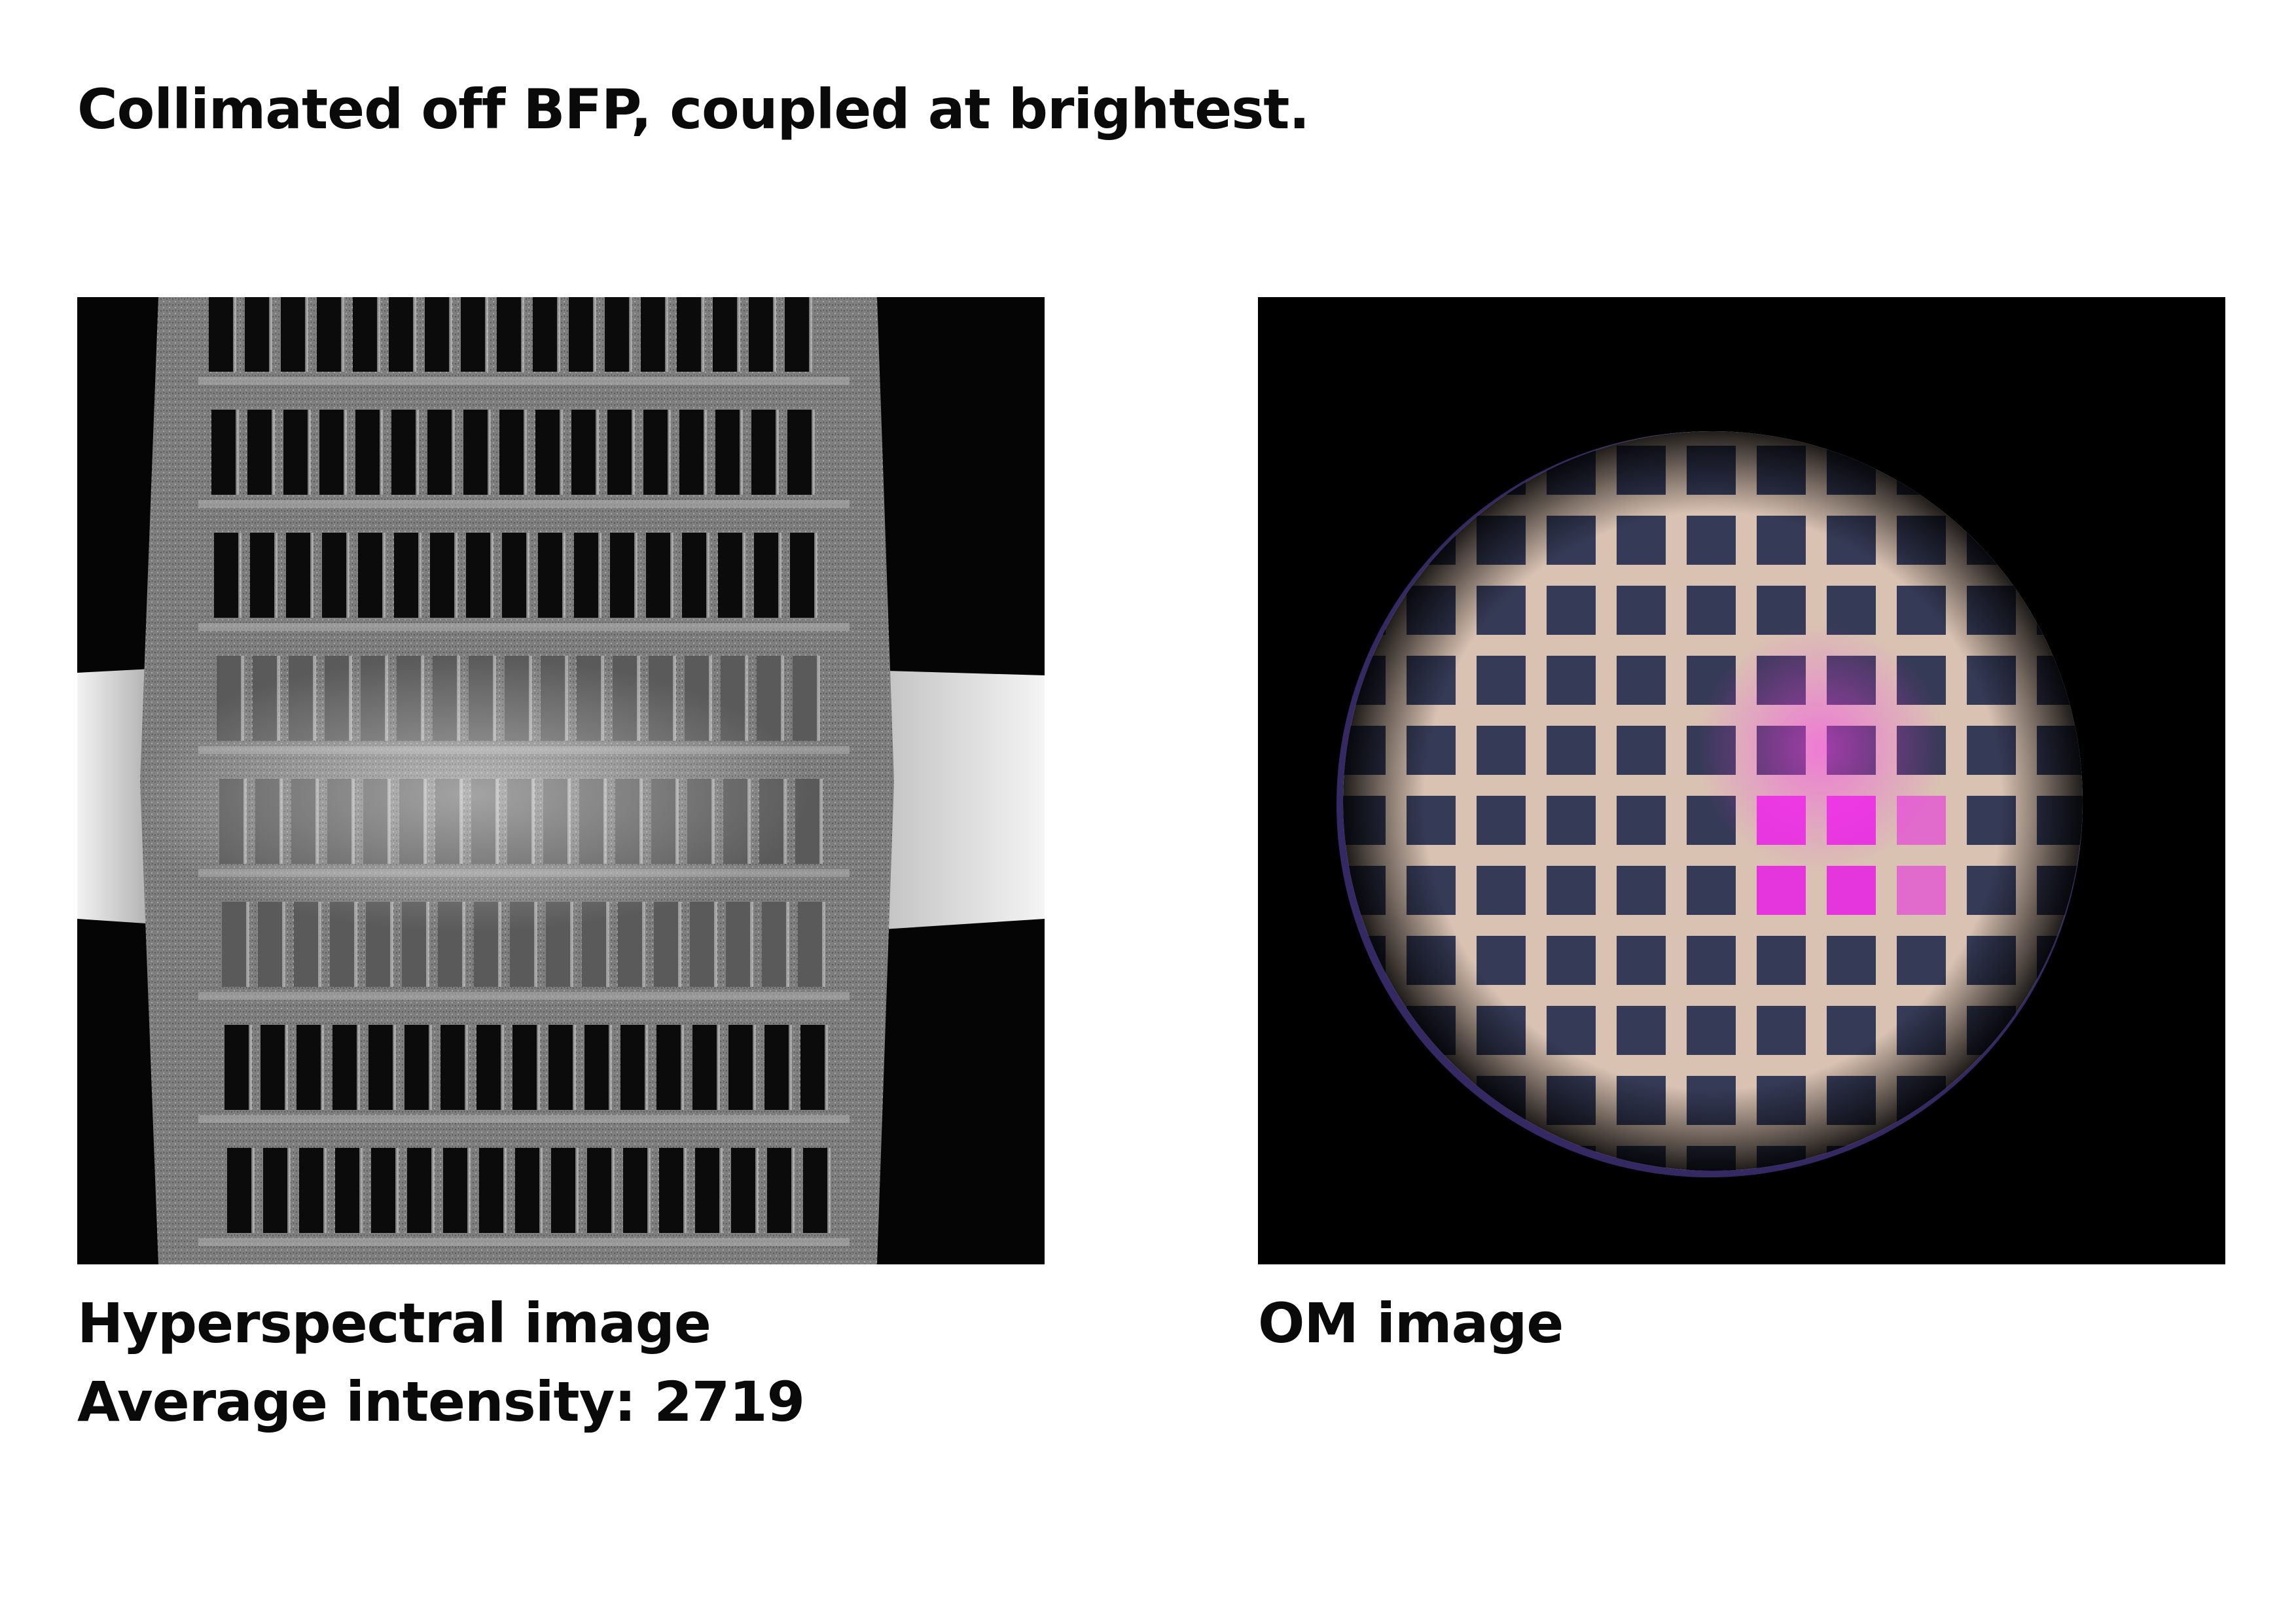 The width and height of the screenshot is (2296, 1623). What do you see at coordinates (470, 794) in the screenshot?
I see `beam-glow` at bounding box center [470, 794].